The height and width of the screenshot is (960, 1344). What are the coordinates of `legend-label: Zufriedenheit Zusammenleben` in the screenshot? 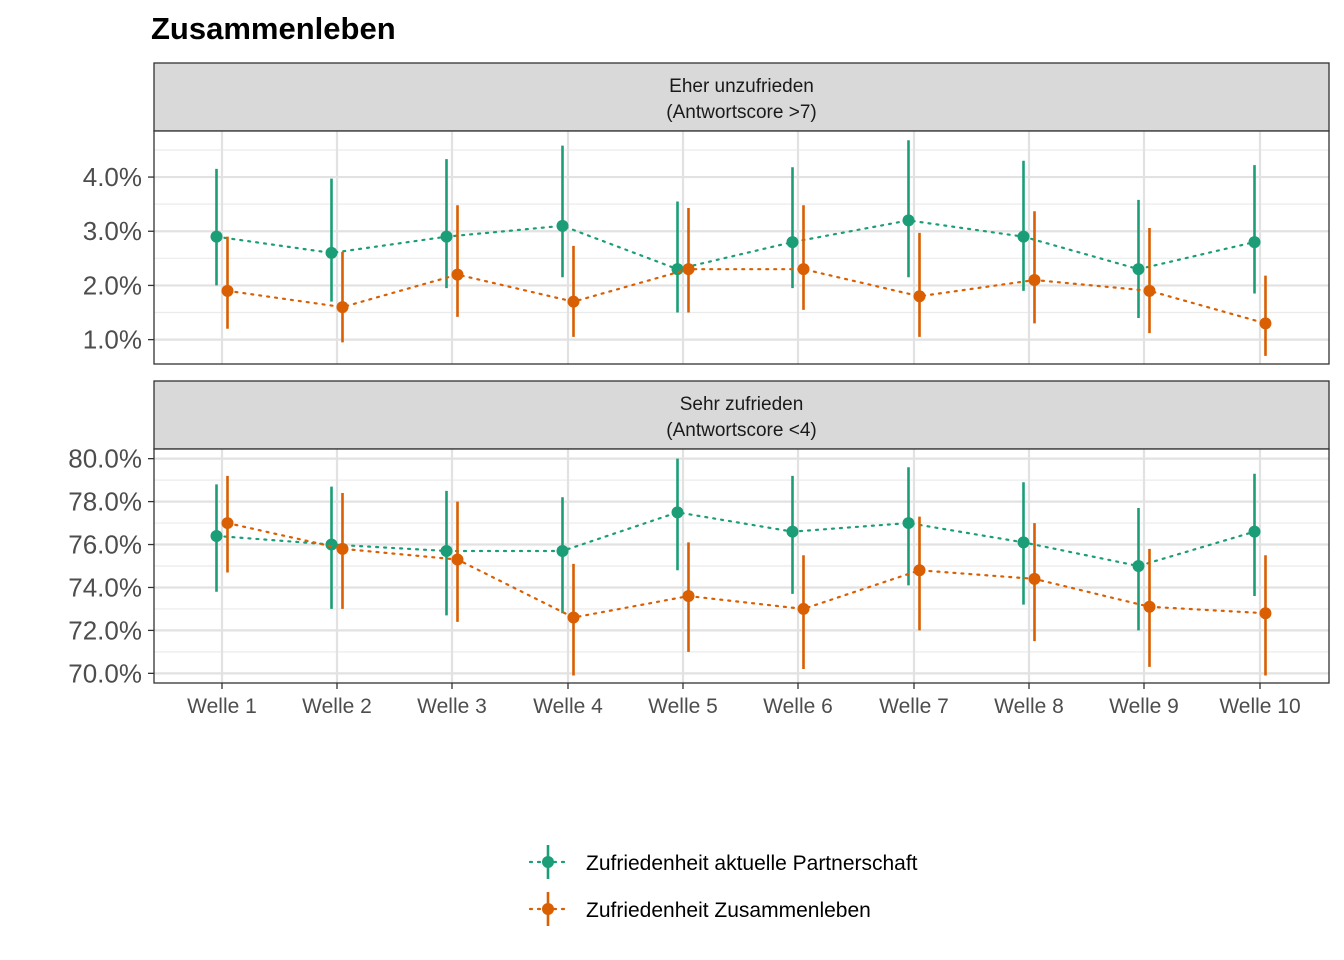 It's located at (728, 910).